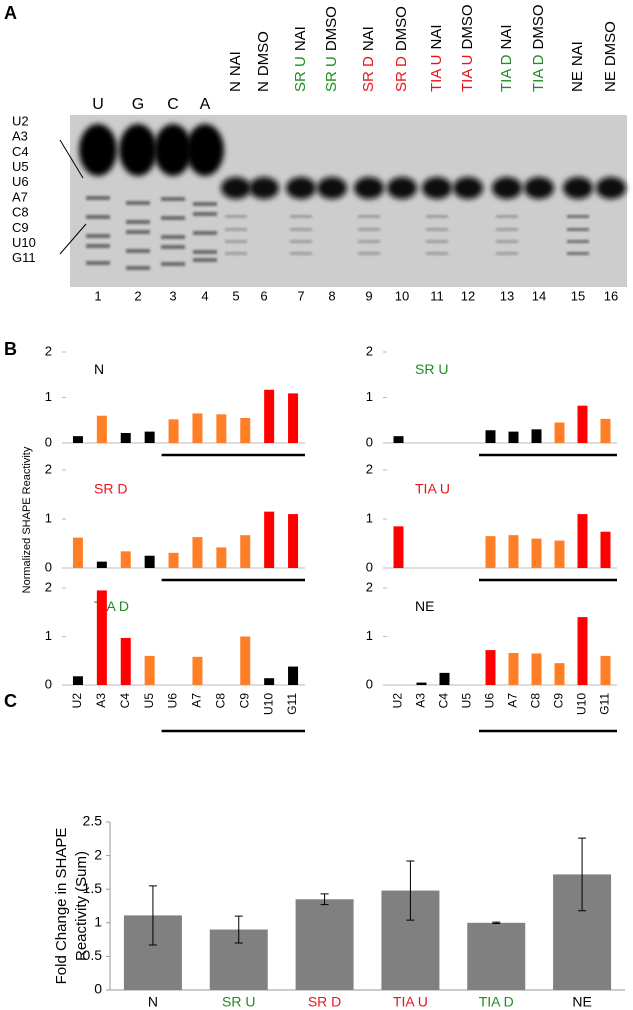 This screenshot has width=633, height=1010. I want to click on lane-sample: SR U, so click(331, 74).